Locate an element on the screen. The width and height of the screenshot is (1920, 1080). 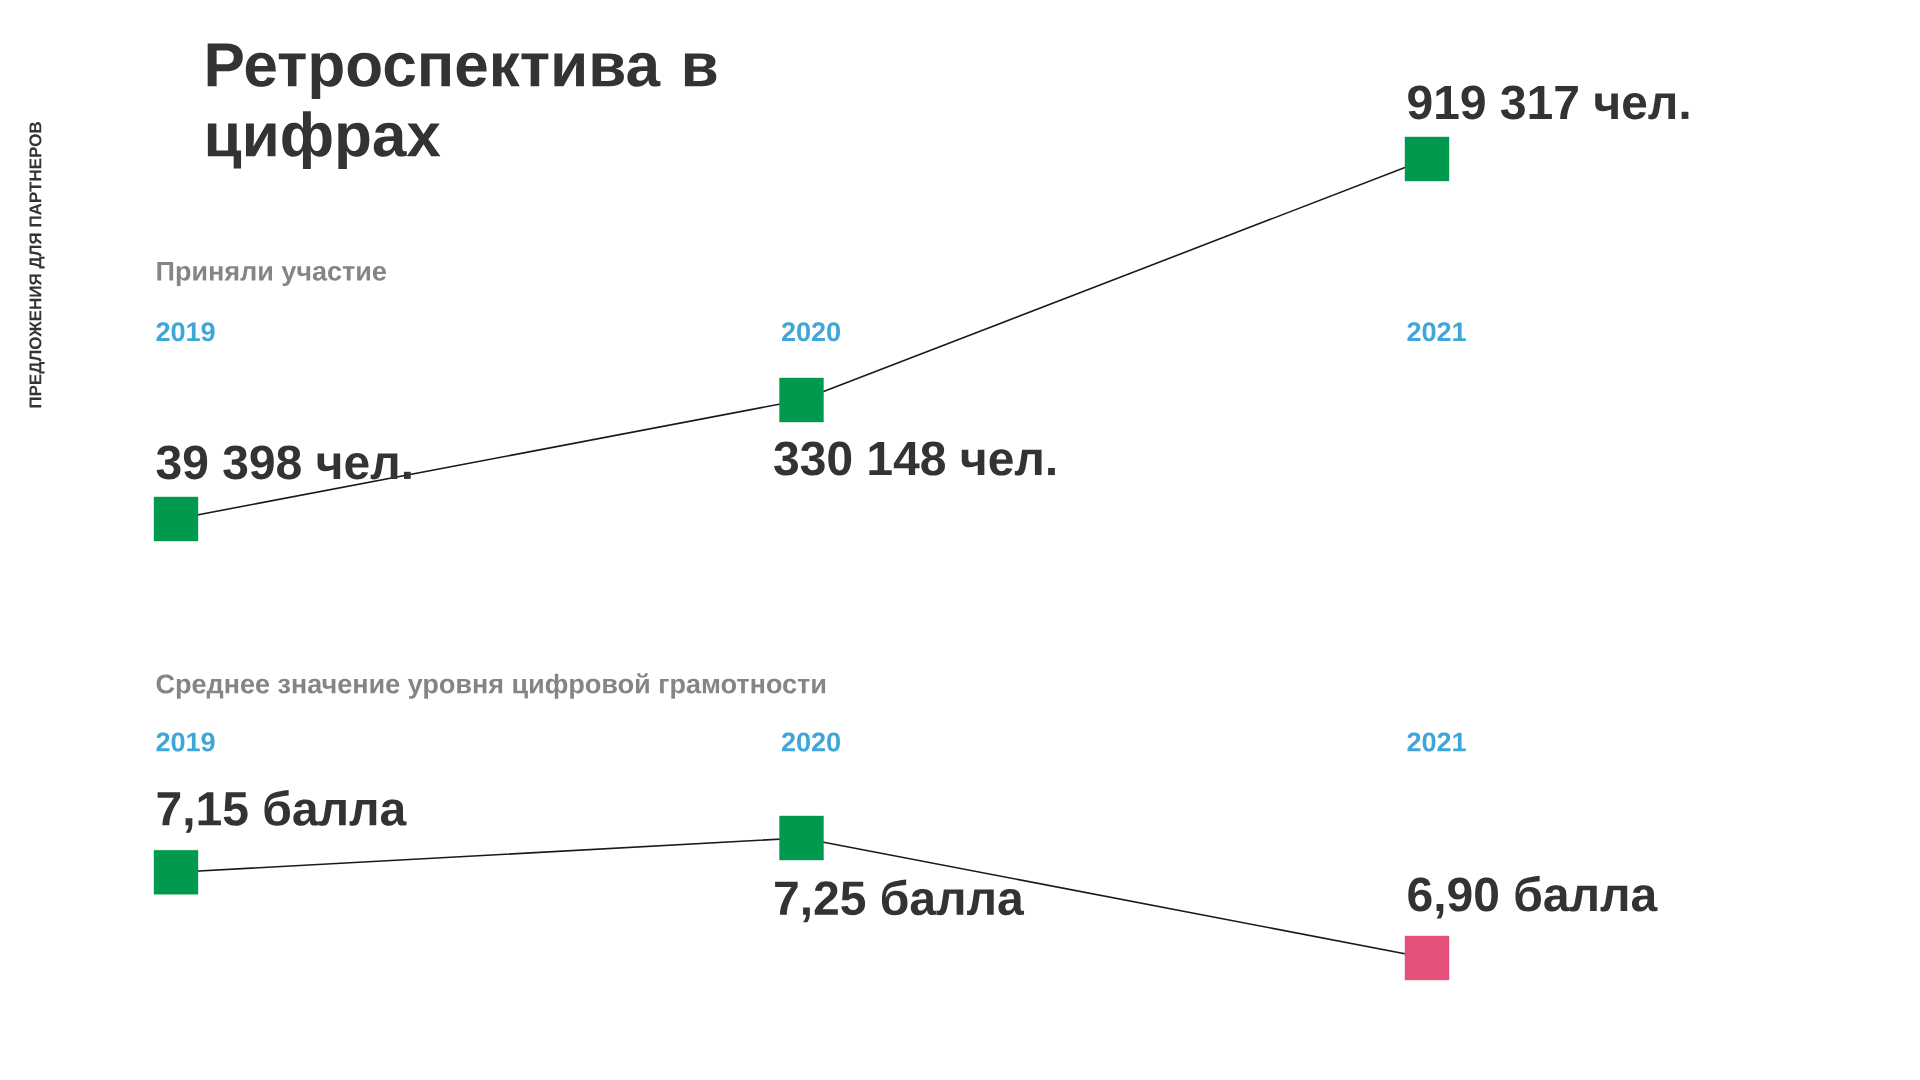
chart-title: Ретроспектива в цифрах is located at coordinates (462, 106).